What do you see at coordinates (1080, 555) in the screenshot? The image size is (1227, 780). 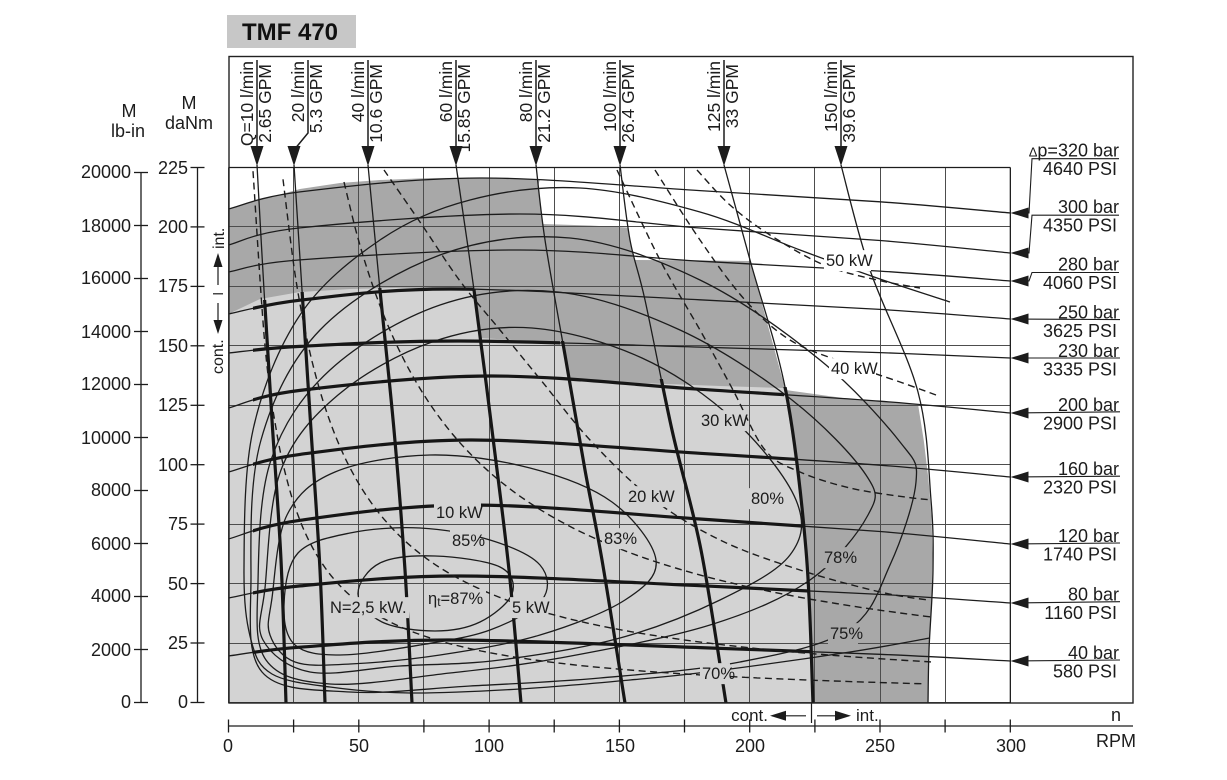 I see `svg-text: 1740 PSI` at bounding box center [1080, 555].